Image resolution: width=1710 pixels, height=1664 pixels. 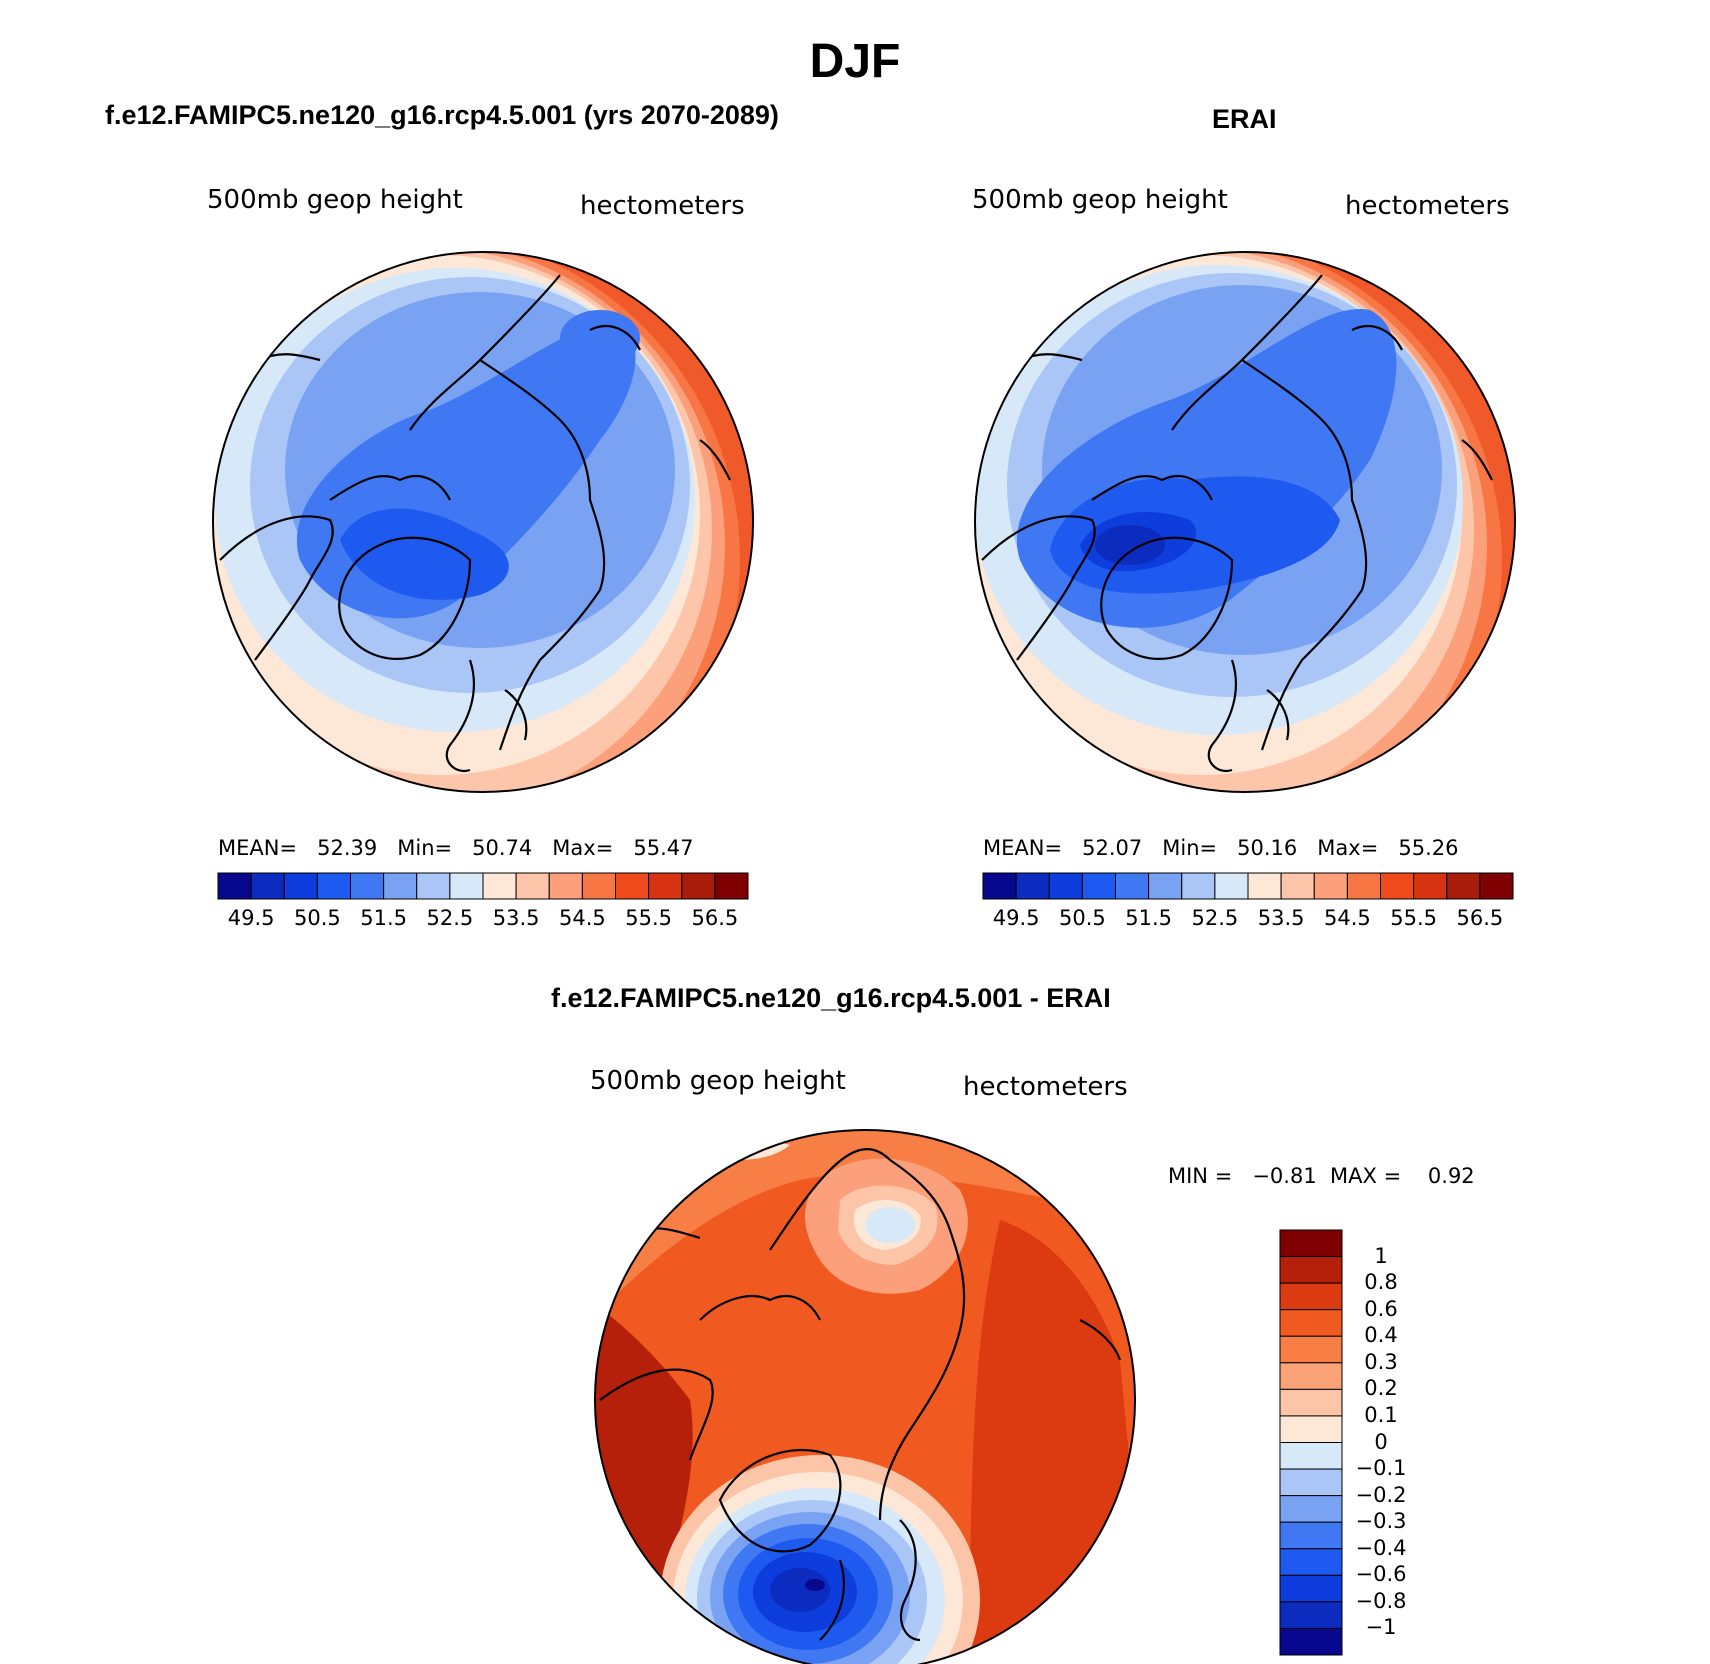 I want to click on diff-stats: MIN = −0.81 MAX = 0.92, so click(x=1321, y=1176).